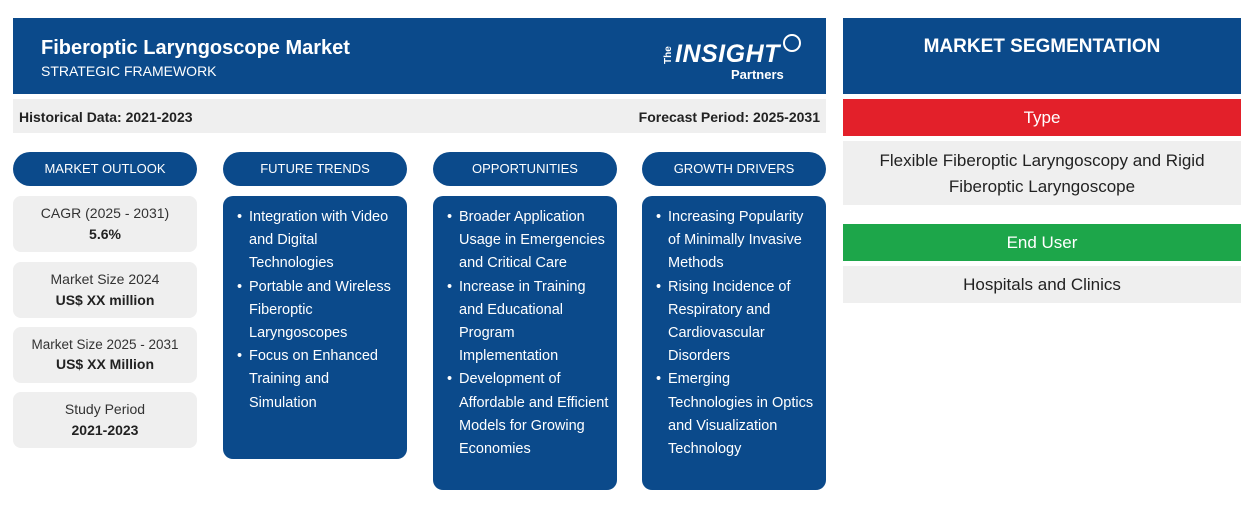  What do you see at coordinates (757, 74) in the screenshot?
I see `logo-partners-text: Partners` at bounding box center [757, 74].